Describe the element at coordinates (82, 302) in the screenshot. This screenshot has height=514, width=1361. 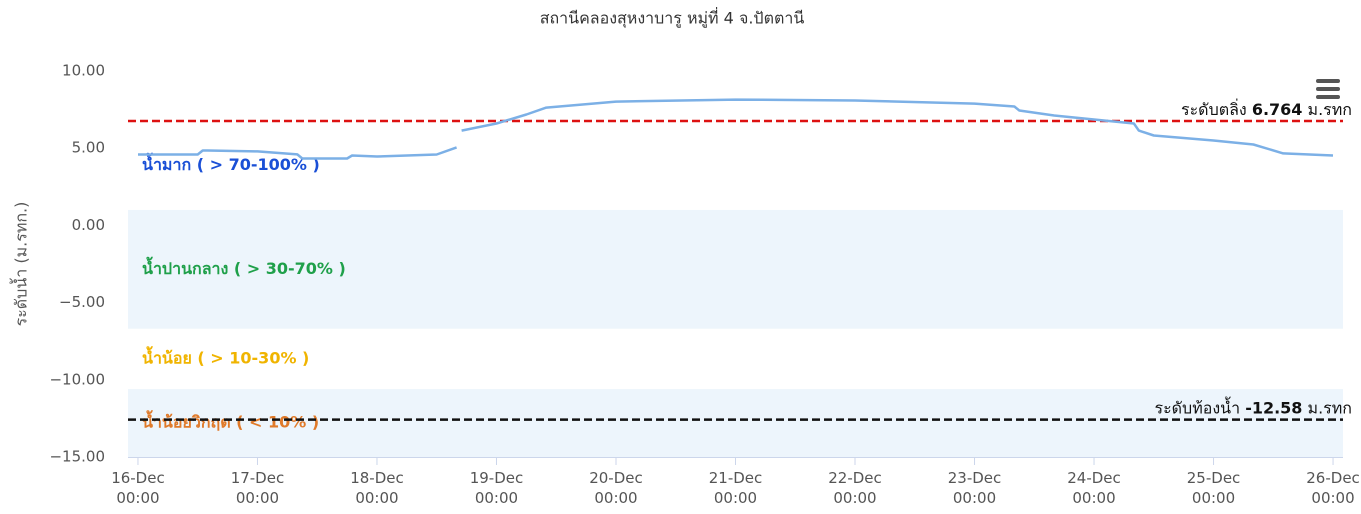
I see `y-tick-label: −5.00` at that location.